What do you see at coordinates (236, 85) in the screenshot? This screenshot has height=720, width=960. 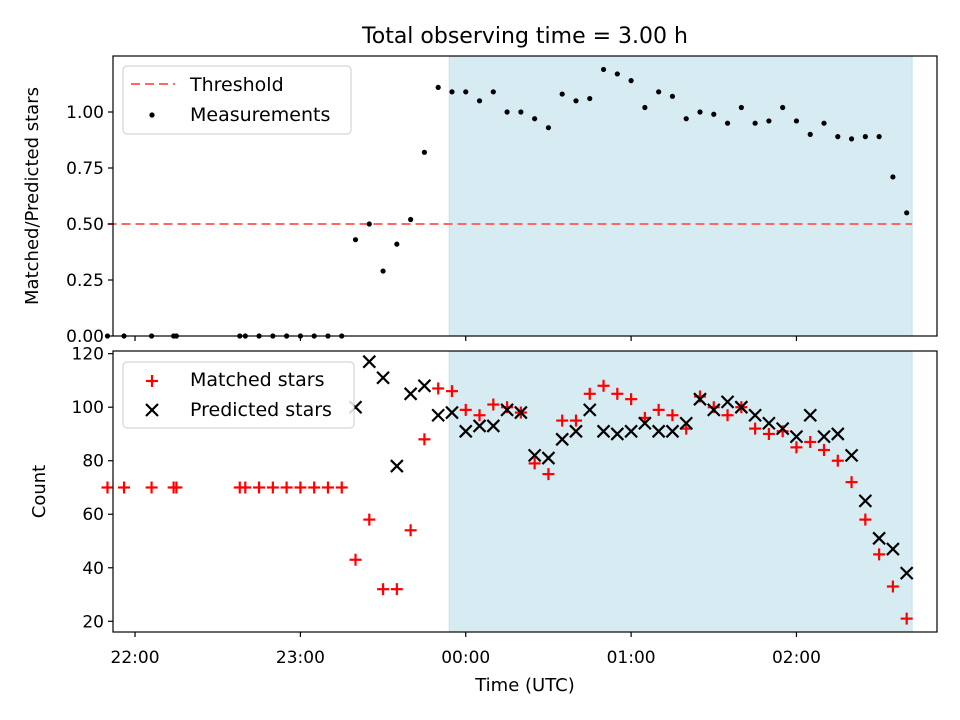 I see `threshold-legend-label: Threshold` at bounding box center [236, 85].